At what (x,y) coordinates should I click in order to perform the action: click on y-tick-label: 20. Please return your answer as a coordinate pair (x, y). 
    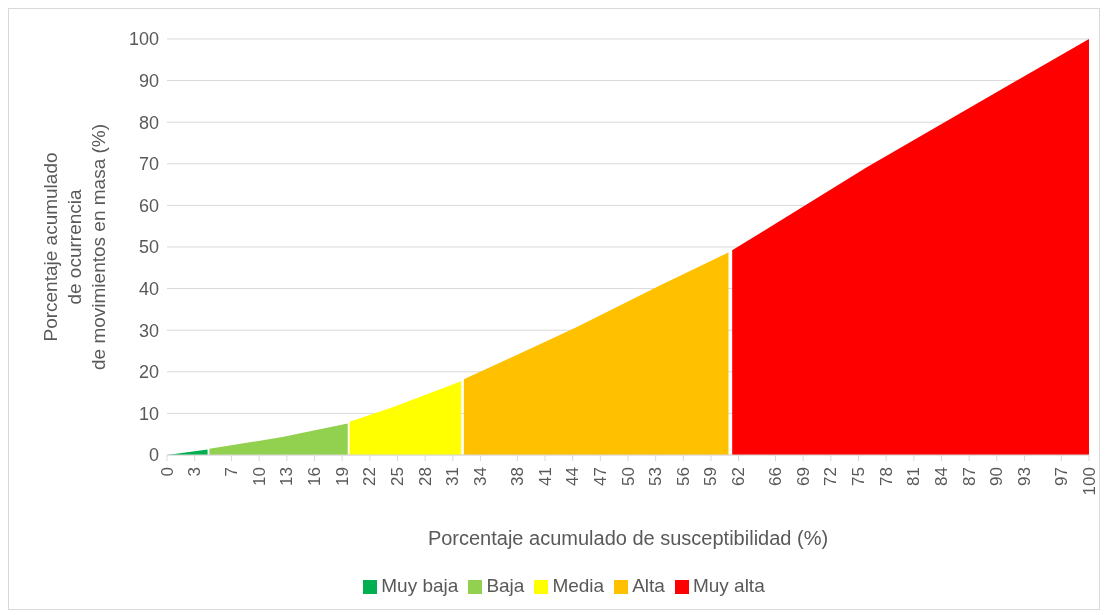
    Looking at the image, I should click on (148, 372).